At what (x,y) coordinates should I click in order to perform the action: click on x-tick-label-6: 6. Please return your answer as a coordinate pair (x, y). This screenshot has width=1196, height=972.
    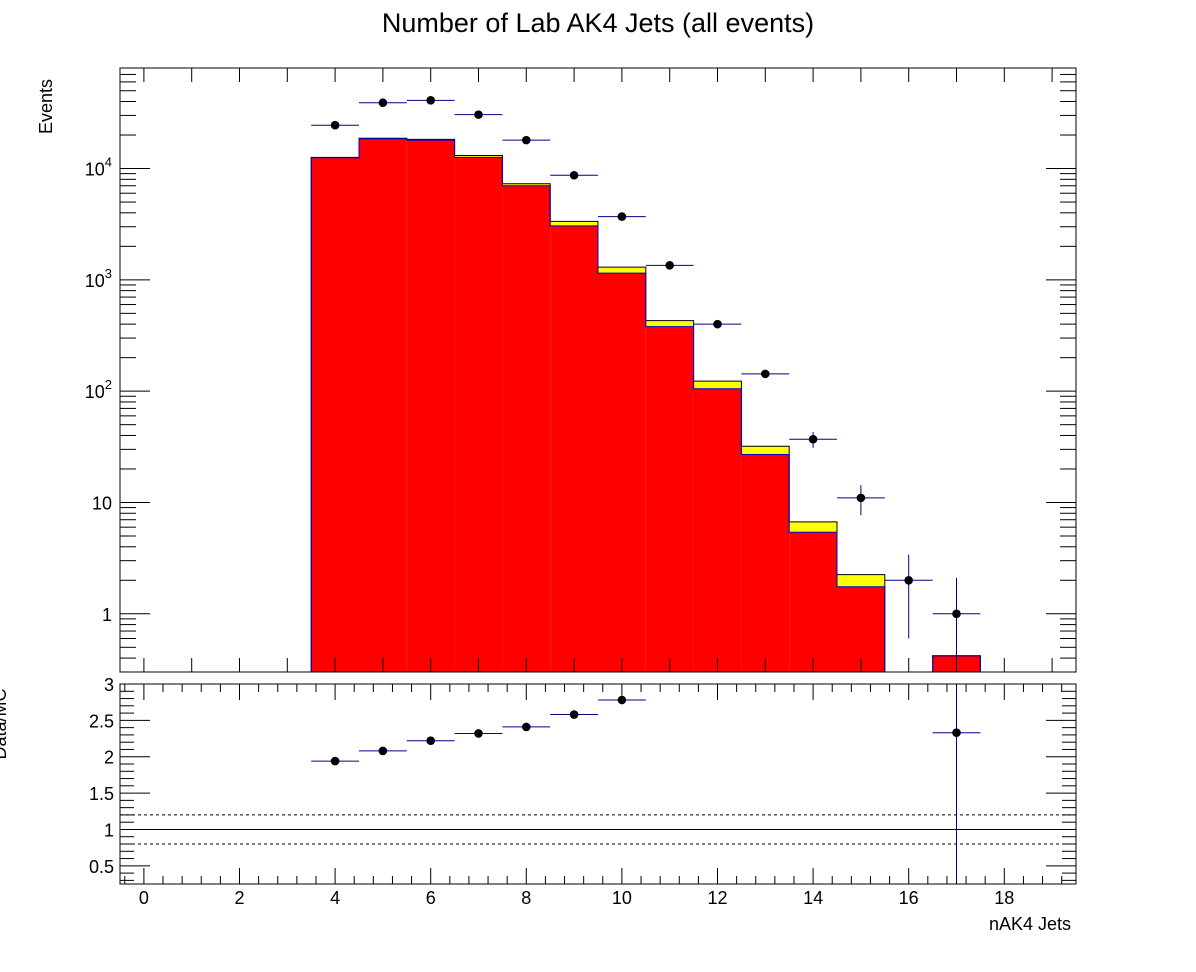
    Looking at the image, I should click on (431, 898).